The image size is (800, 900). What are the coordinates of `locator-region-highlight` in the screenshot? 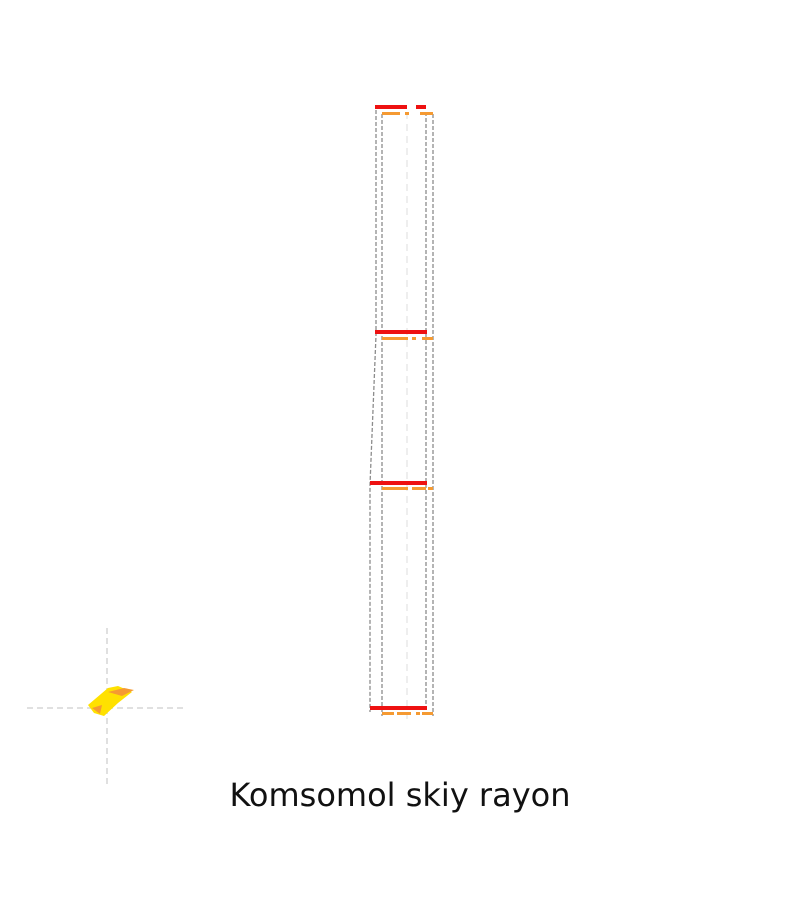 It's located at (111, 701).